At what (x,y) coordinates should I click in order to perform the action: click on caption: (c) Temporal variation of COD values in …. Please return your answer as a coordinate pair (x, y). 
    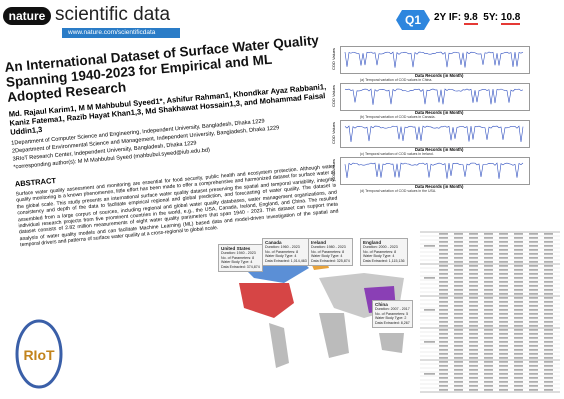
    Looking at the image, I should click on (397, 154).